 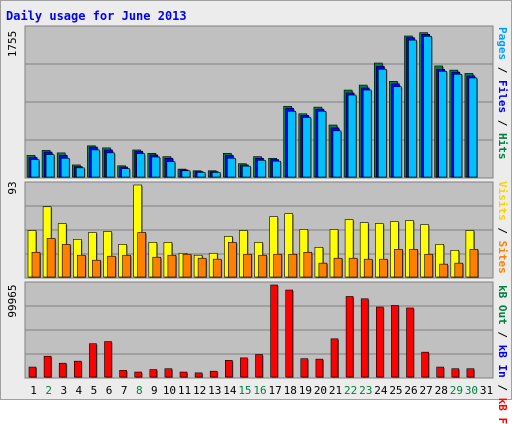 I want to click on x-tick-label: 11, so click(x=184, y=390).